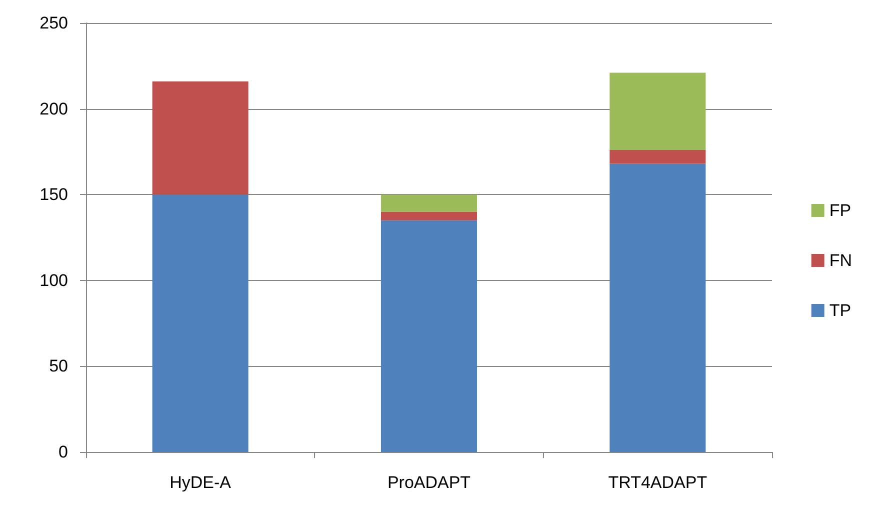 Image resolution: width=875 pixels, height=521 pixels. What do you see at coordinates (840, 260) in the screenshot?
I see `legend-label: FN` at bounding box center [840, 260].